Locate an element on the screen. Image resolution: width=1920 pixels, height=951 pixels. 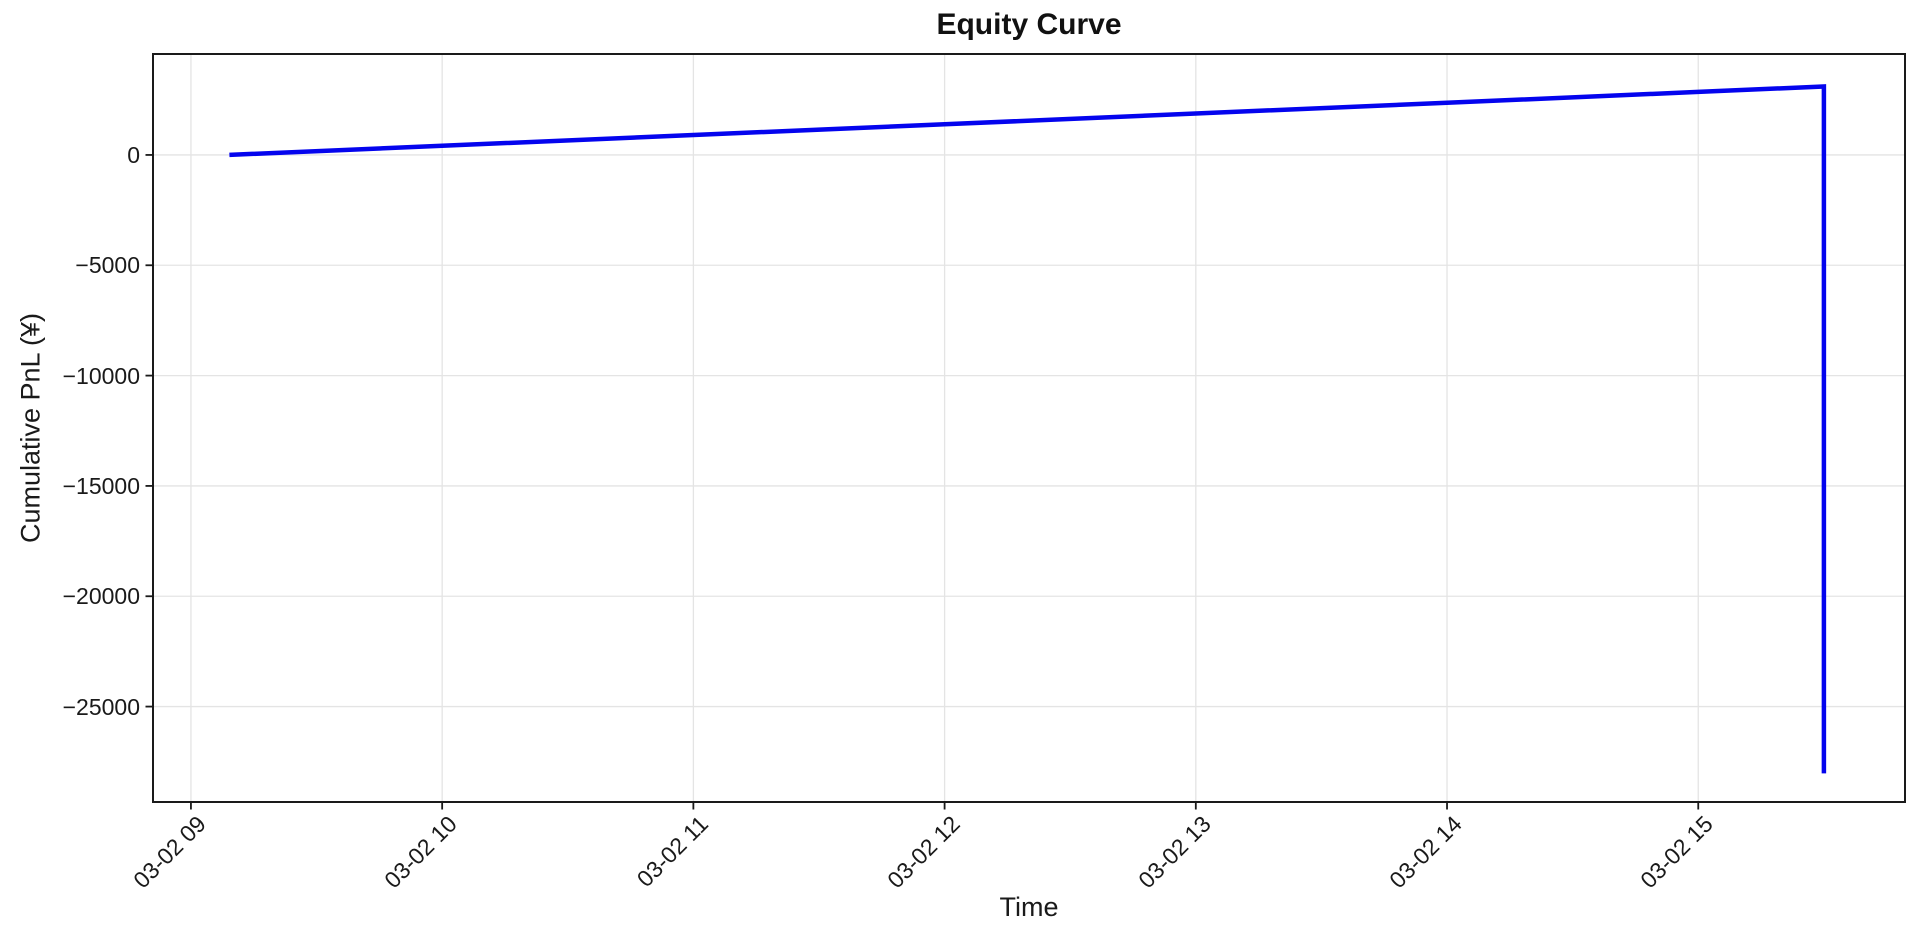
x-tick-label: 03-02 15 is located at coordinates (1677, 852).